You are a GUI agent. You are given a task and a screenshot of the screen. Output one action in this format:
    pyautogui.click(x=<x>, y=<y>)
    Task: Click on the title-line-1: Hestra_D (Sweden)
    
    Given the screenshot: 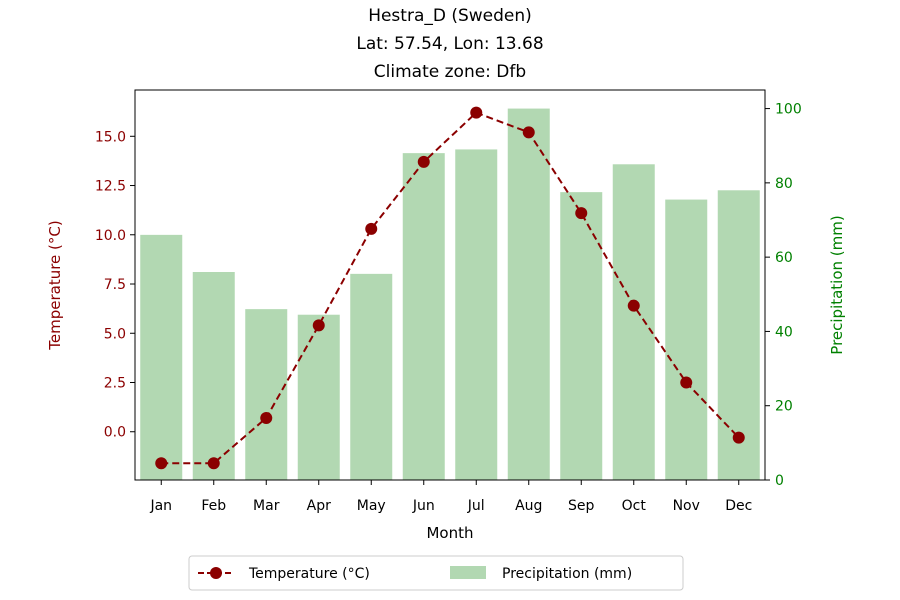 What is the action you would take?
    pyautogui.click(x=450, y=16)
    